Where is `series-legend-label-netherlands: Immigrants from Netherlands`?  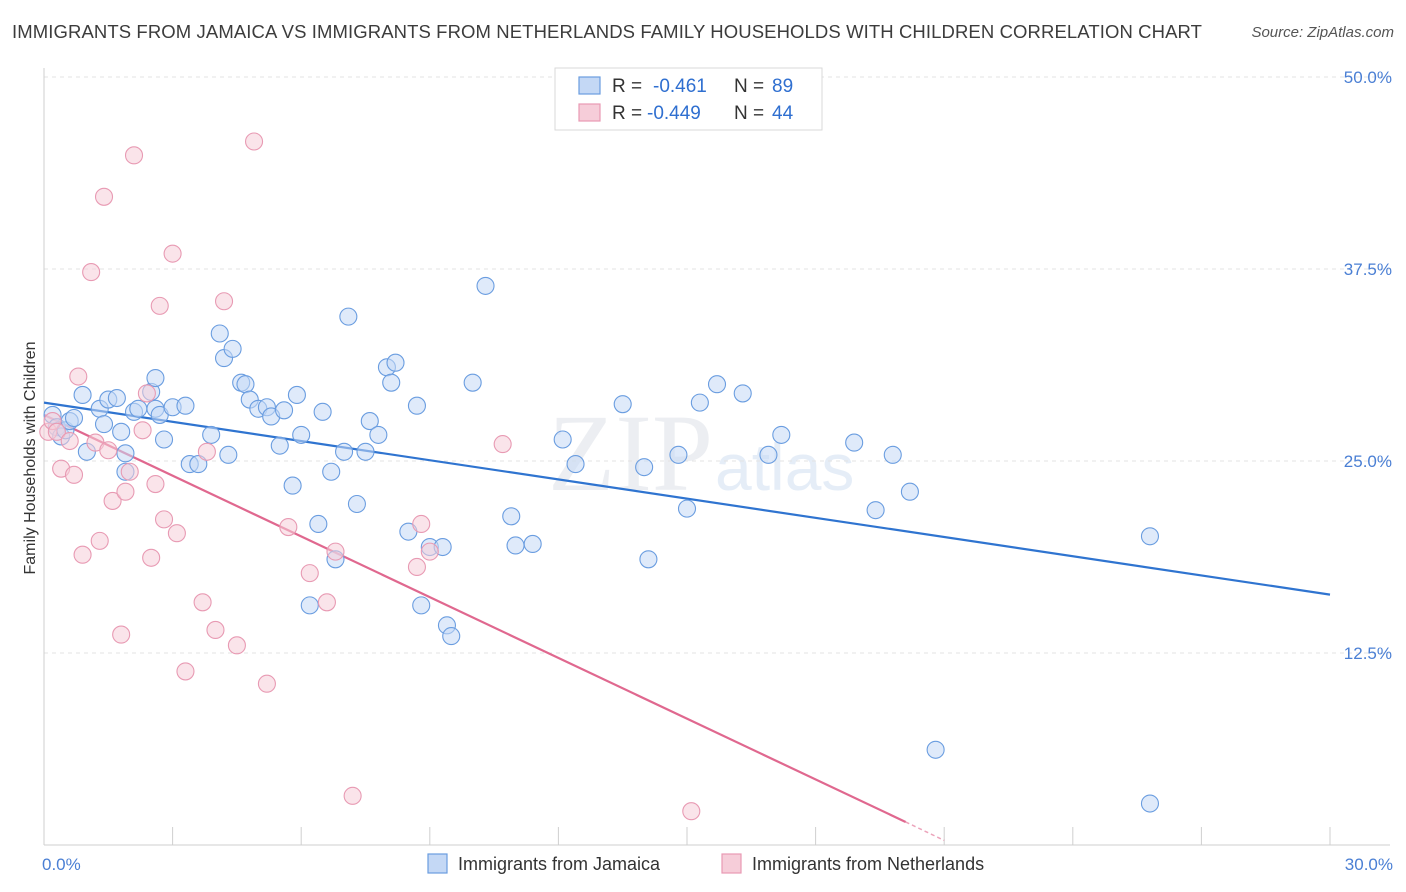
series-legend-label-netherlands: Immigrants from Netherlands is located at coordinates (868, 864).